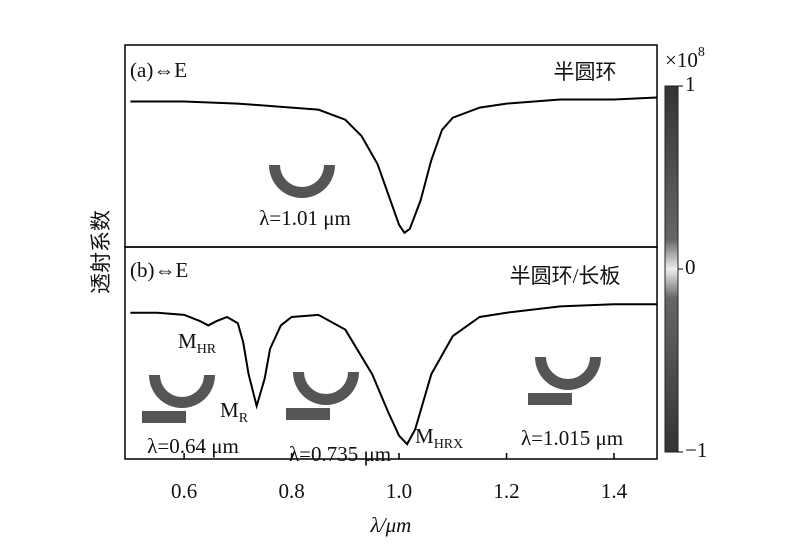  I want to click on annotation-text: λ=0.64 μm, so click(193, 446).